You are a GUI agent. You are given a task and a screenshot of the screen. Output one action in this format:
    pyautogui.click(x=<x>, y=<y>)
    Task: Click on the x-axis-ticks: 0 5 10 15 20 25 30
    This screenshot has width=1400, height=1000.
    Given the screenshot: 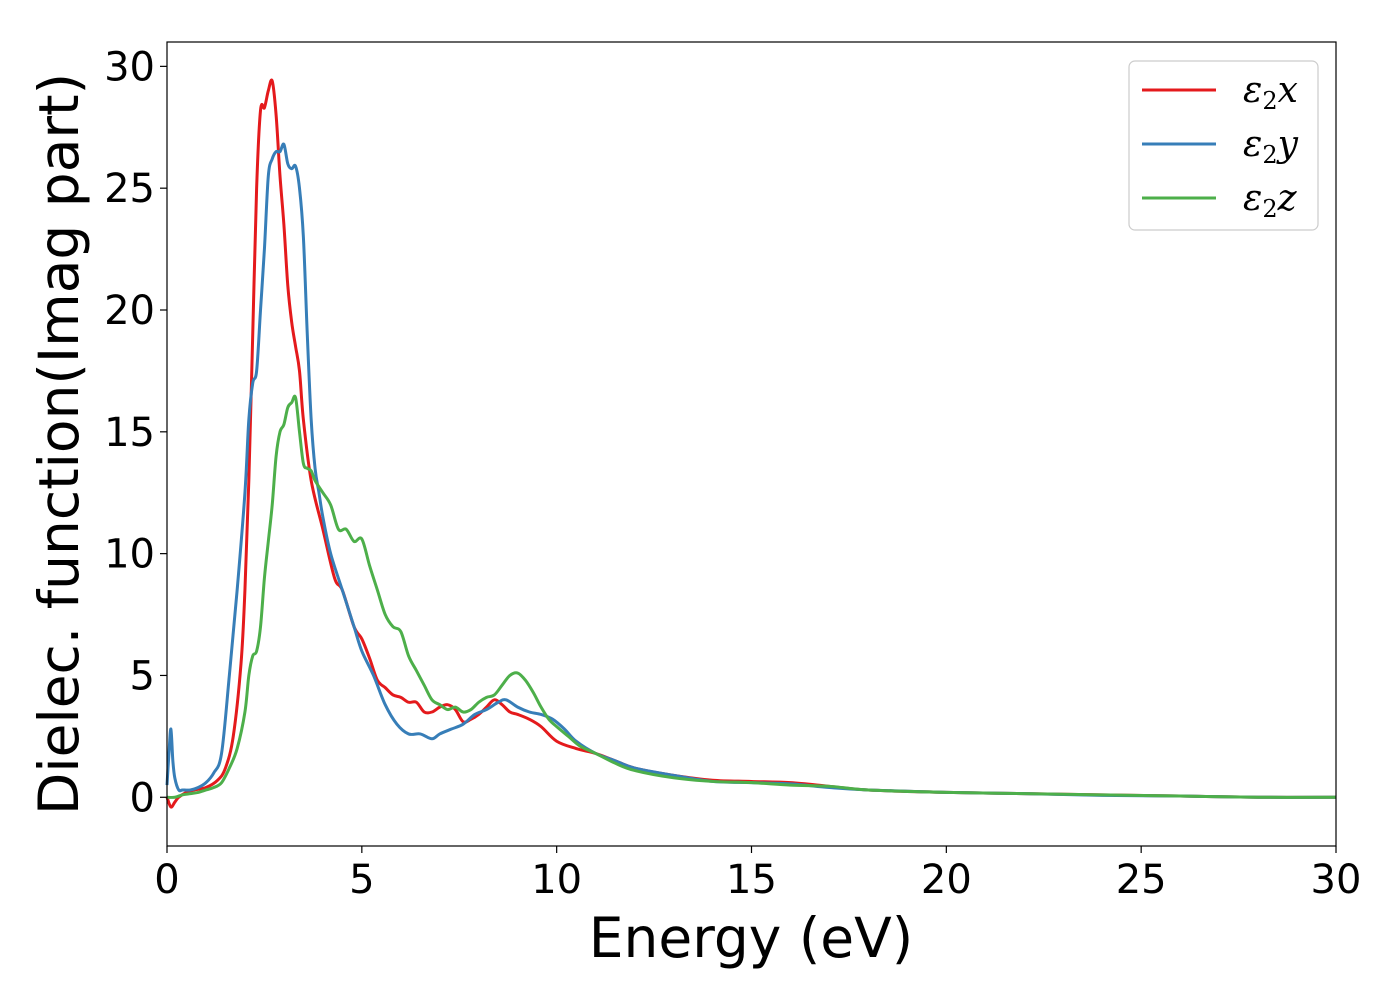 What is the action you would take?
    pyautogui.click(x=757, y=874)
    